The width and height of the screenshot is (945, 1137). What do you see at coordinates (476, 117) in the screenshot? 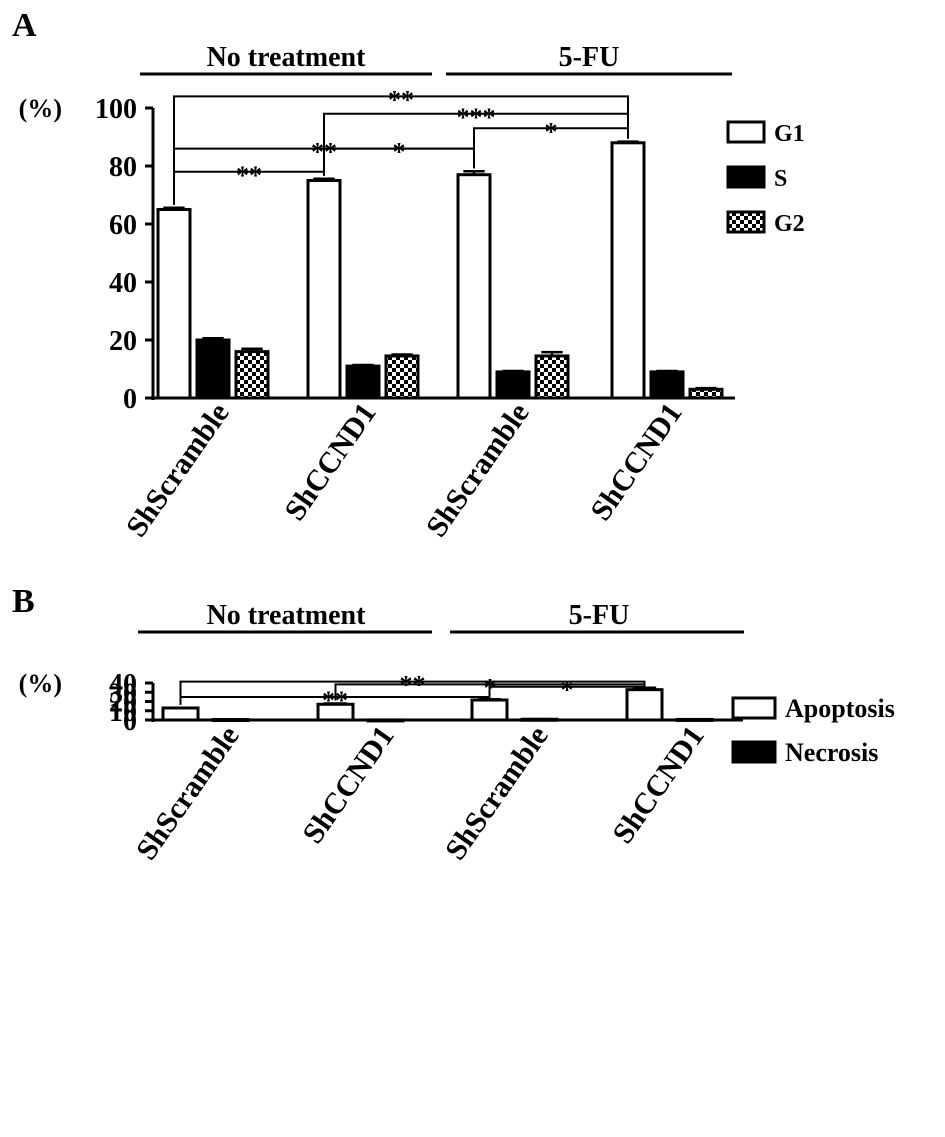
I see `significance-label: ***` at bounding box center [476, 117].